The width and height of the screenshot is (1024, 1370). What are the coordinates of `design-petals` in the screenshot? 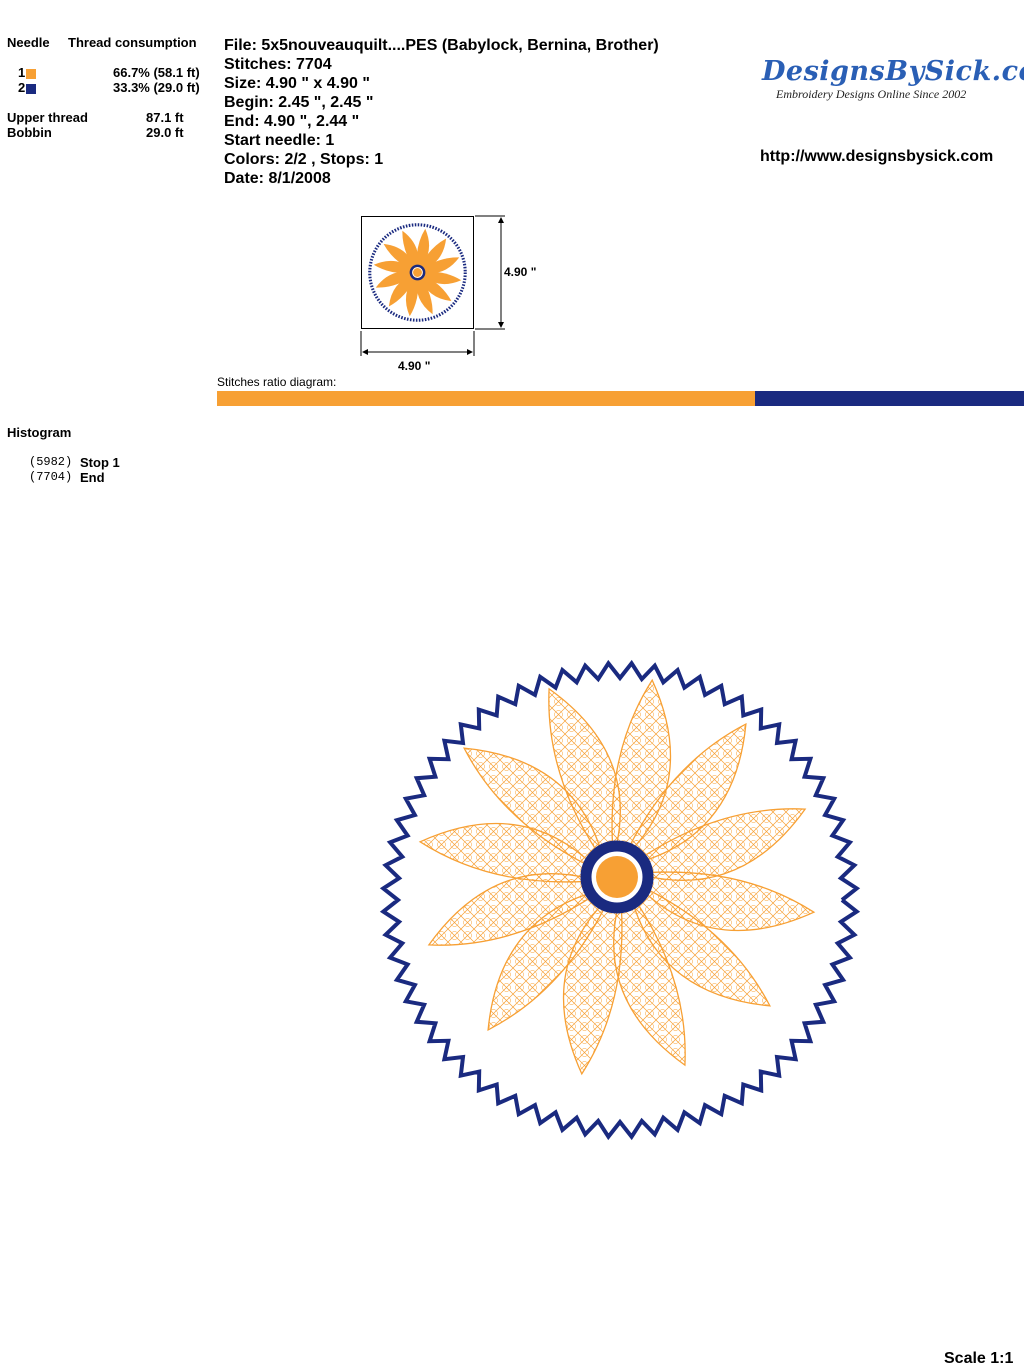 It's located at (617, 877).